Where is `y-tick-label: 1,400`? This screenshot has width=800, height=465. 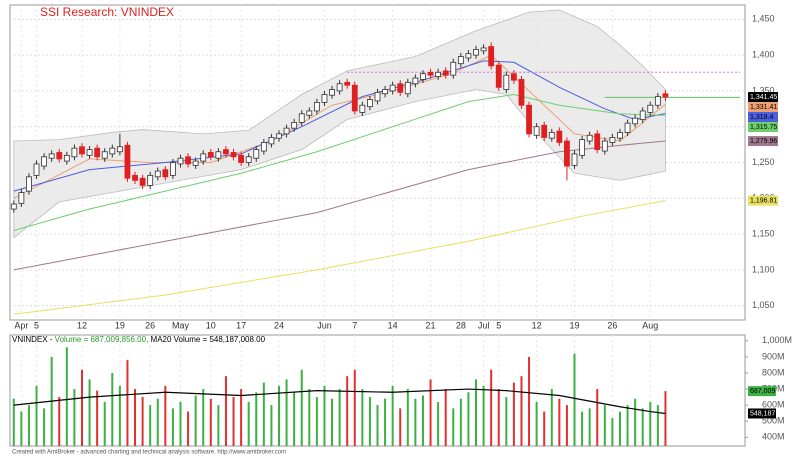
y-tick-label: 1,400 is located at coordinates (763, 54).